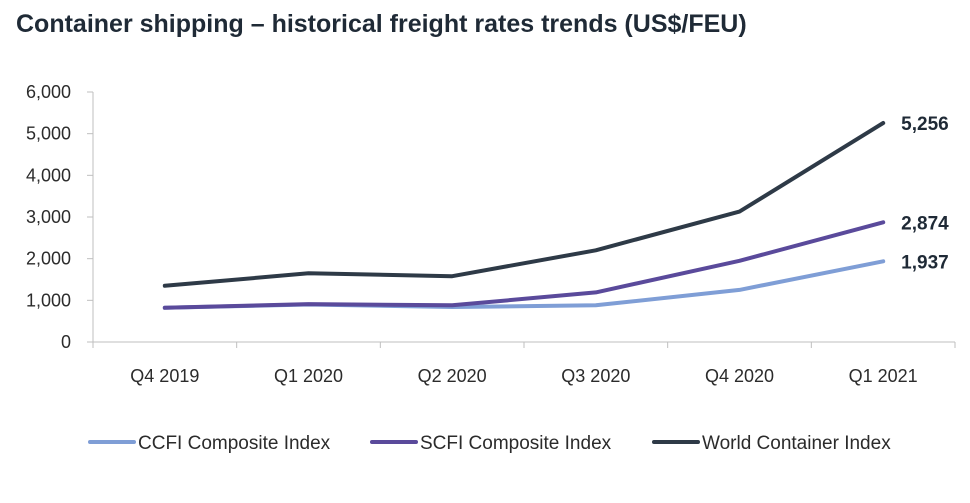 The width and height of the screenshot is (970, 503). Describe the element at coordinates (66, 342) in the screenshot. I see `y-tick-label: 0` at that location.